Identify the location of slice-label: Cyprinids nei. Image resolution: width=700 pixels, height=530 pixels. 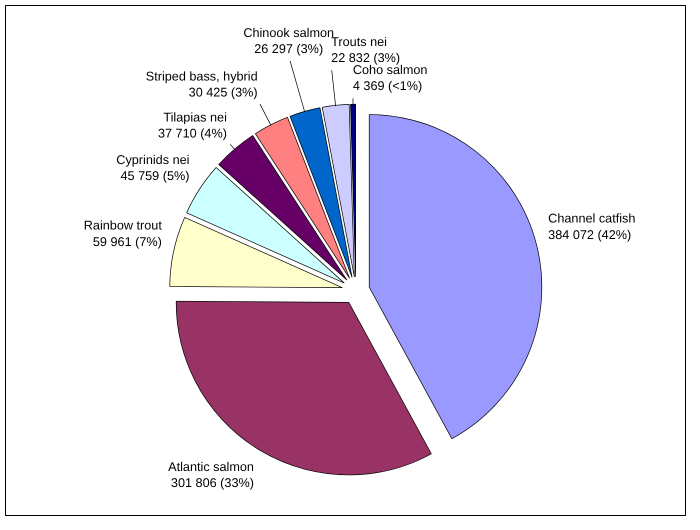
(153, 159).